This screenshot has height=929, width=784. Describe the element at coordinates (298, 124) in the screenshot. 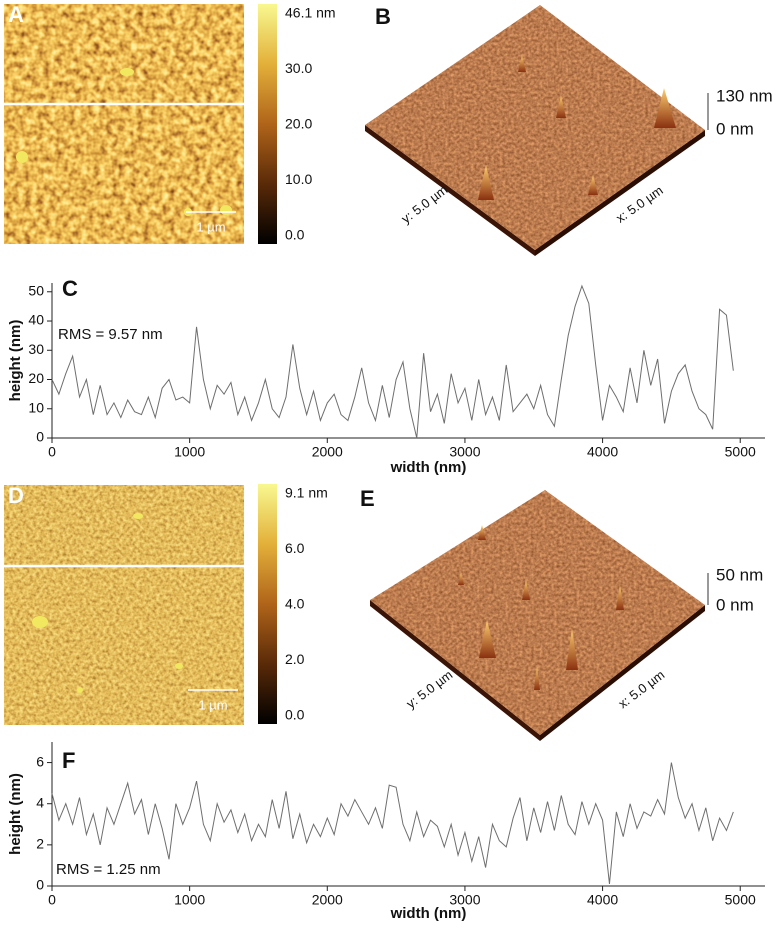

I see `colorbar-tick-label: 20.0` at that location.